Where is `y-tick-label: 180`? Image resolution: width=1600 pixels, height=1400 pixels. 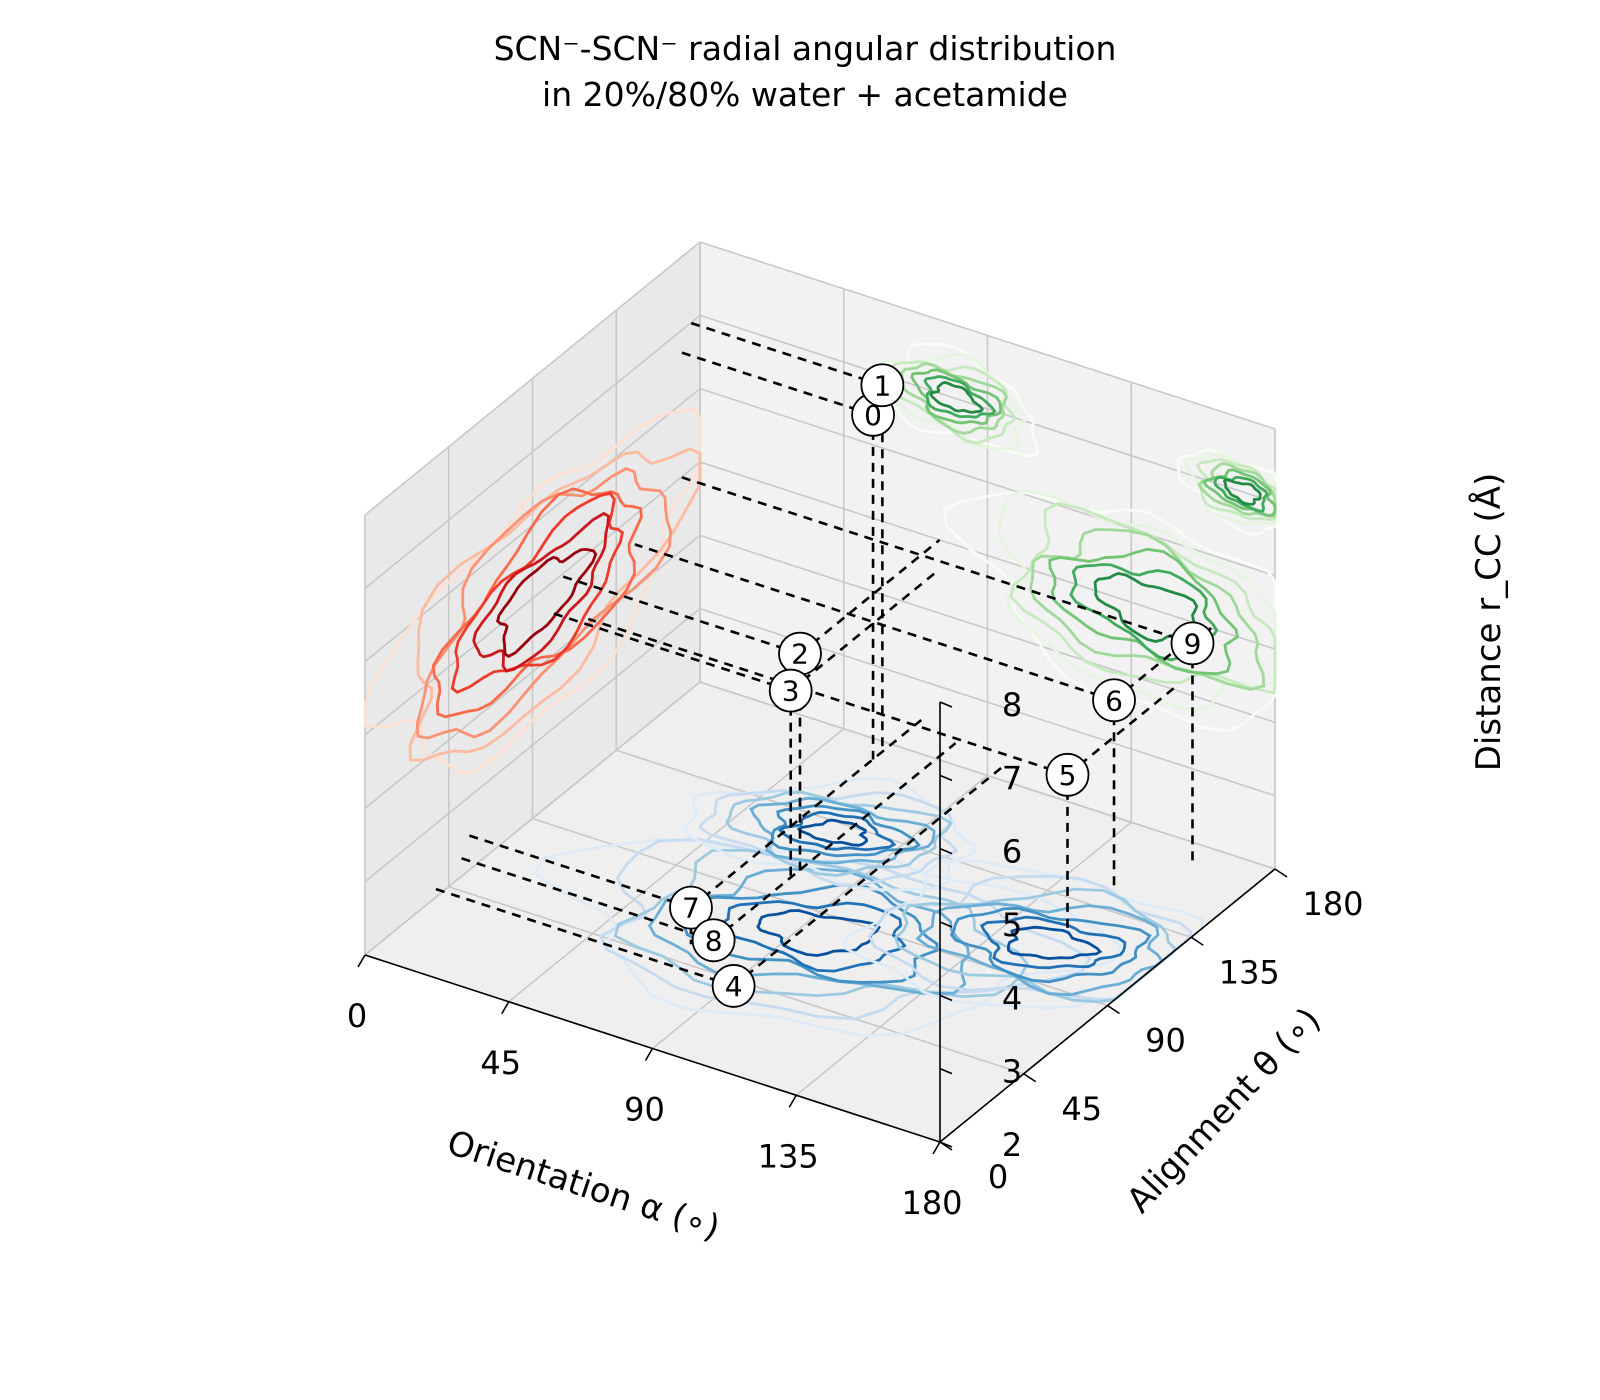 y-tick-label: 180 is located at coordinates (1332, 904).